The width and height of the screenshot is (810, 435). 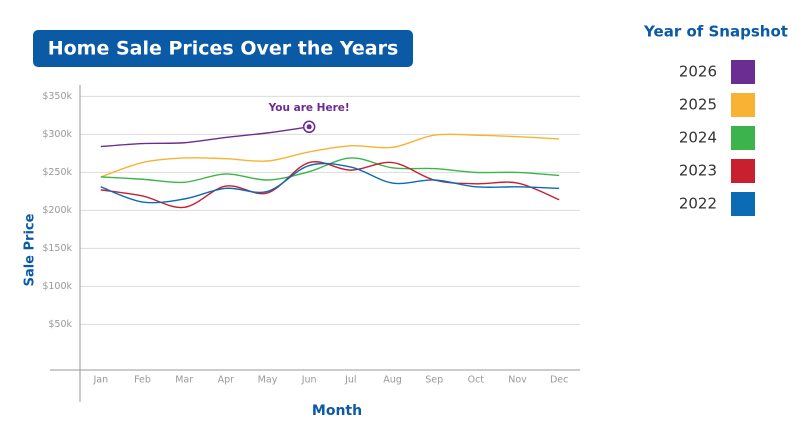 I want to click on x-tick-label: Sep, so click(x=434, y=380).